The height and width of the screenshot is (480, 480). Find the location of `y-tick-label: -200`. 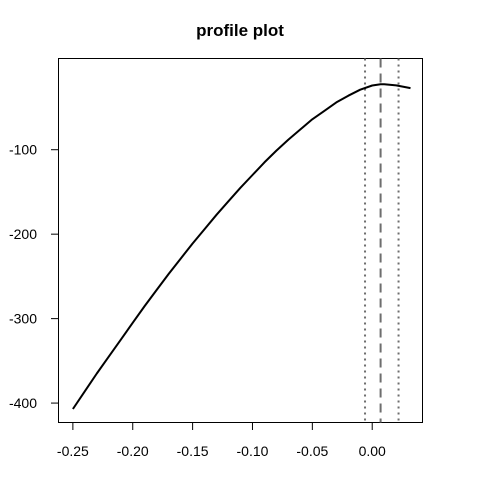

y-tick-label: -200 is located at coordinates (23, 234).